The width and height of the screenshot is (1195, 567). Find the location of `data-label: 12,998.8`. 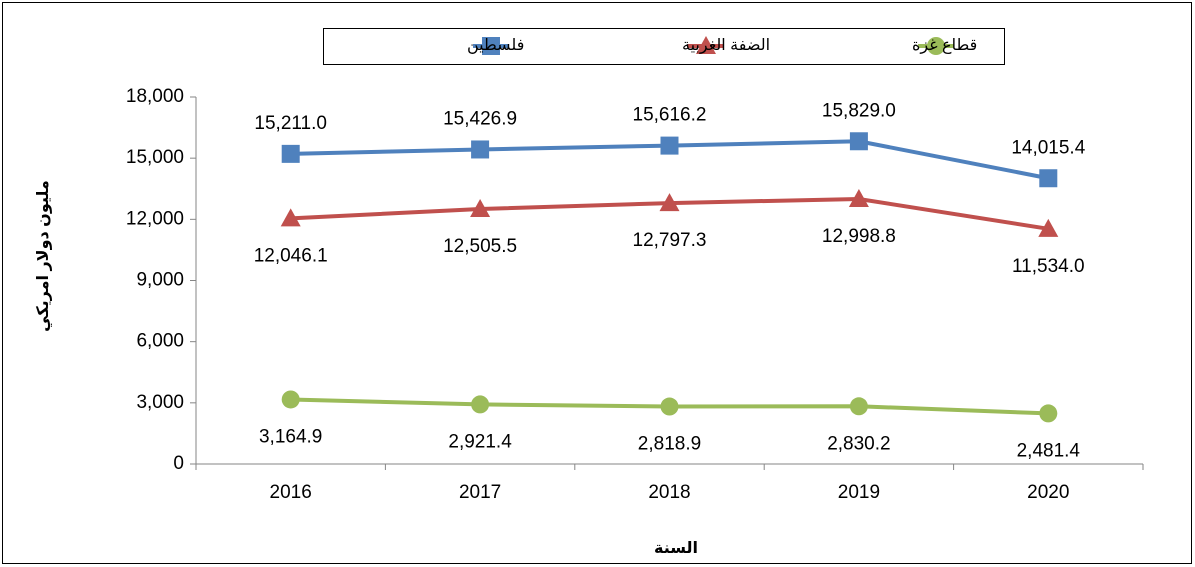

data-label: 12,998.8 is located at coordinates (859, 236).